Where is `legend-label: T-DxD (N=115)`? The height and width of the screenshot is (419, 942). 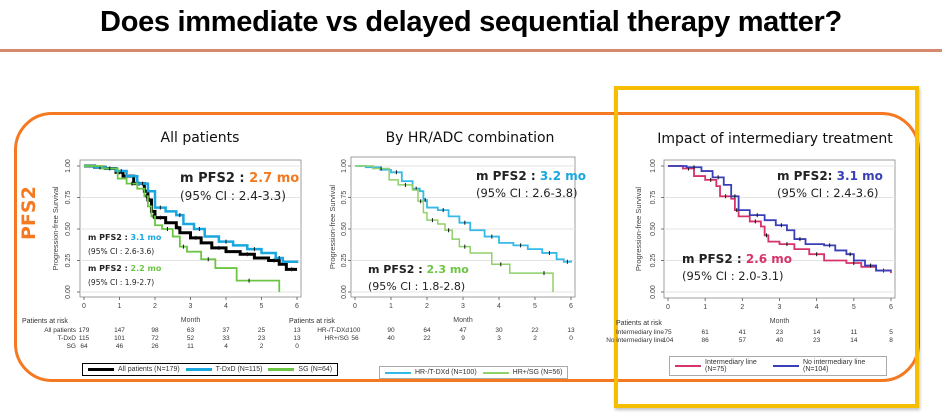 legend-label: T-DxD (N=115) is located at coordinates (239, 369).